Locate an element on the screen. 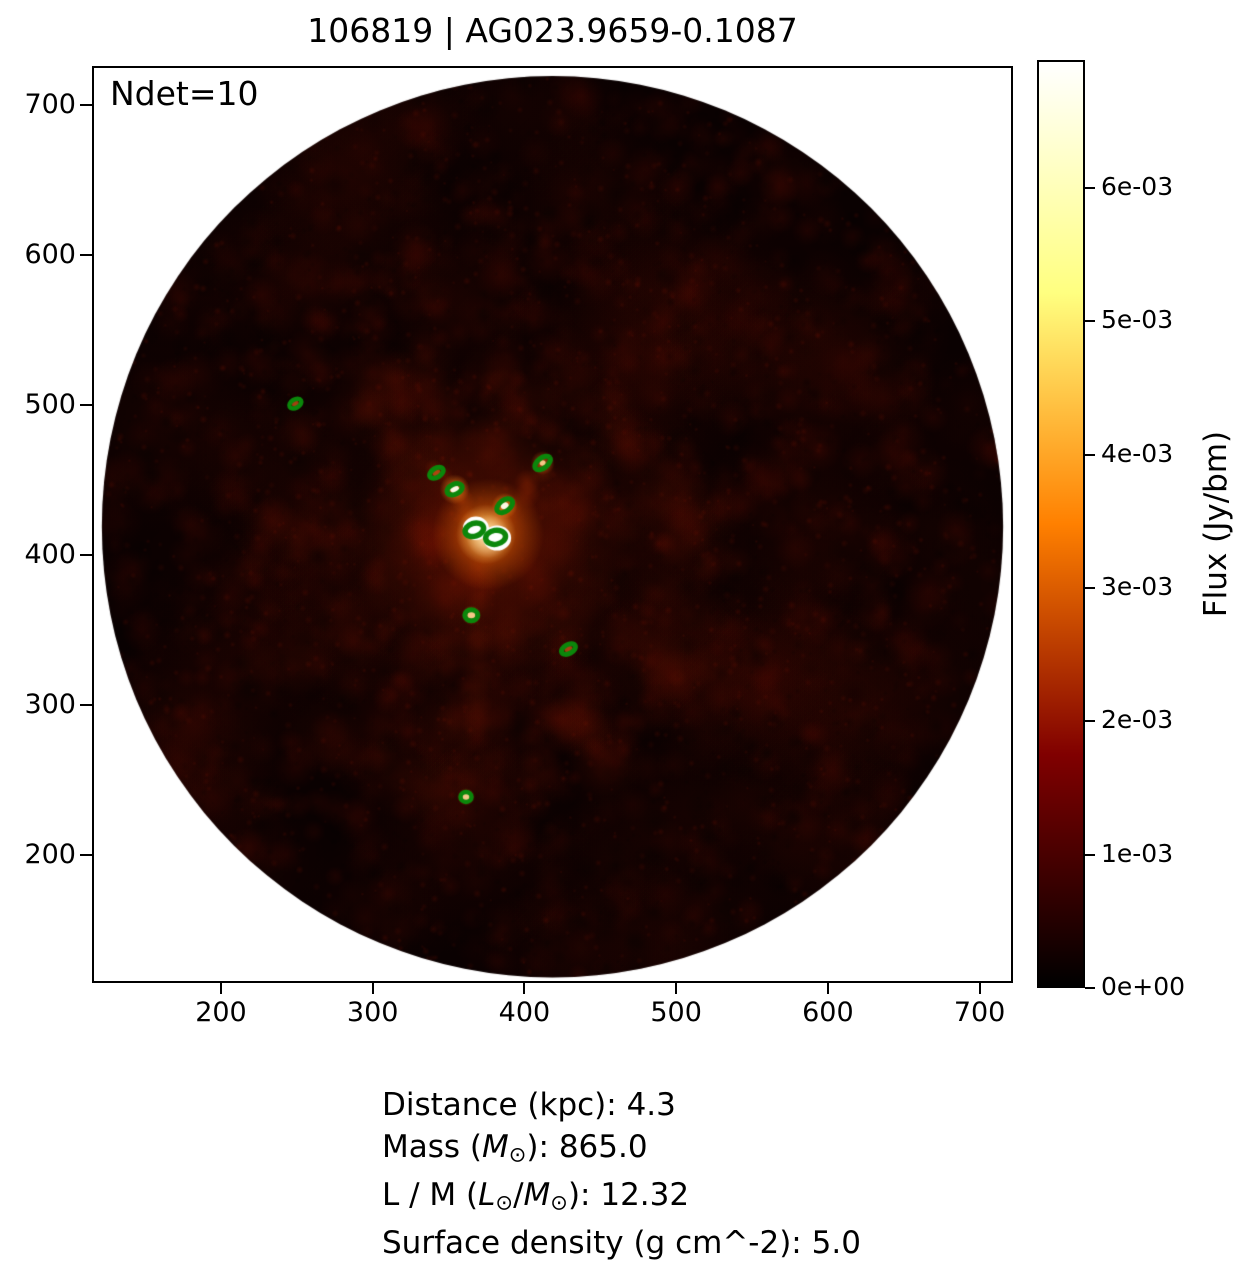 Image resolution: width=1257 pixels, height=1267 pixels. plot-title: 106819 | AG023.9659-0.1087 is located at coordinates (552, 30).